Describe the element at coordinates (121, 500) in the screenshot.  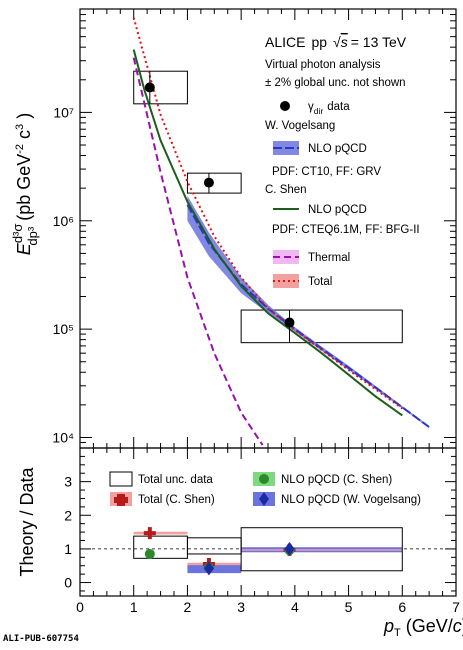
I see `ratio-legend-total-marker` at that location.